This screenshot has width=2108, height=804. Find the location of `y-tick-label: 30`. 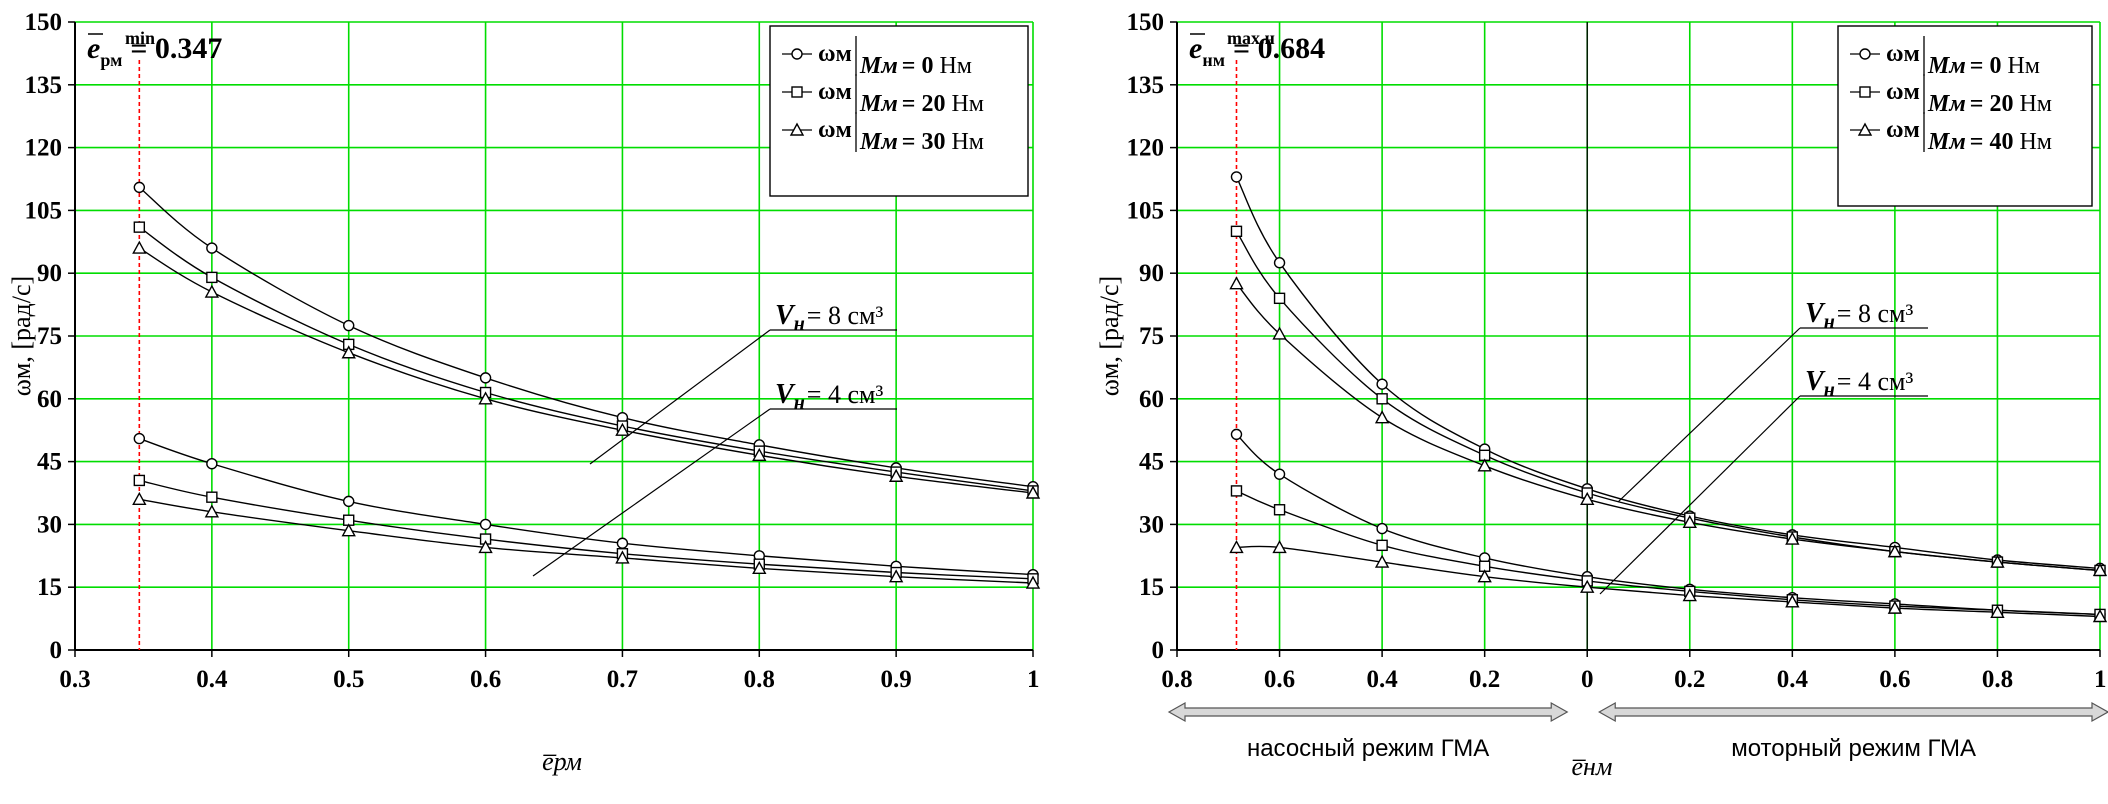

y-tick-label: 30 is located at coordinates (49, 524).